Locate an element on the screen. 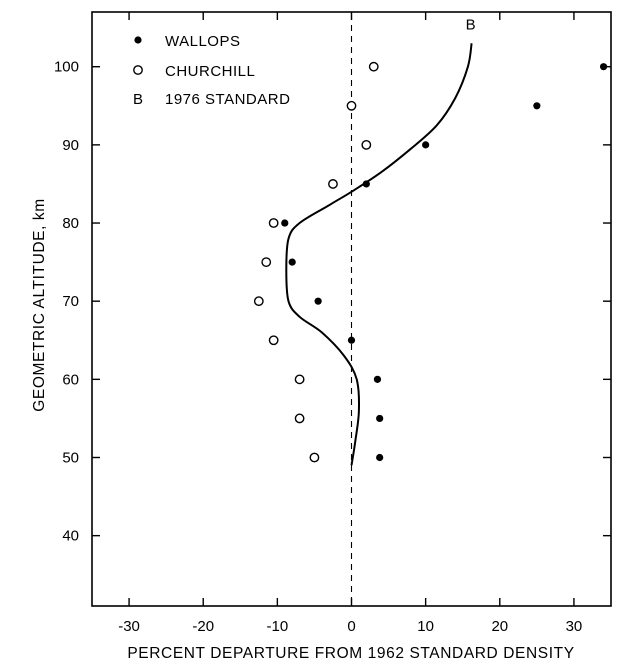 This screenshot has width=619, height=664. x-tick-label: -30 is located at coordinates (129, 626).